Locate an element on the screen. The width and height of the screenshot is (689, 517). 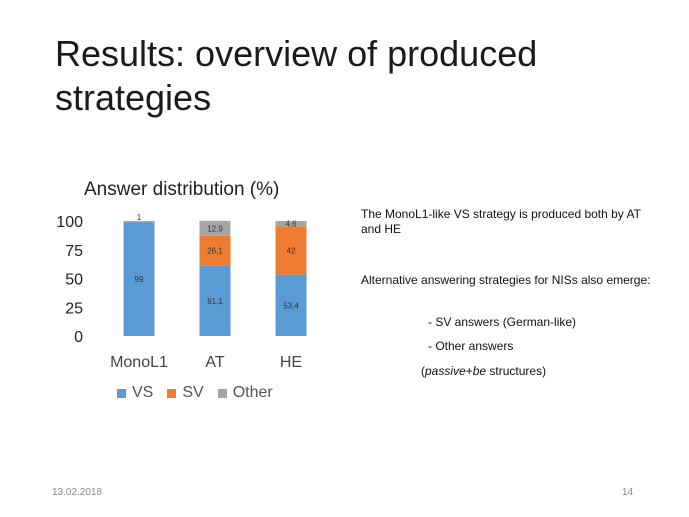
bar-monol1-other is located at coordinates (139, 222).